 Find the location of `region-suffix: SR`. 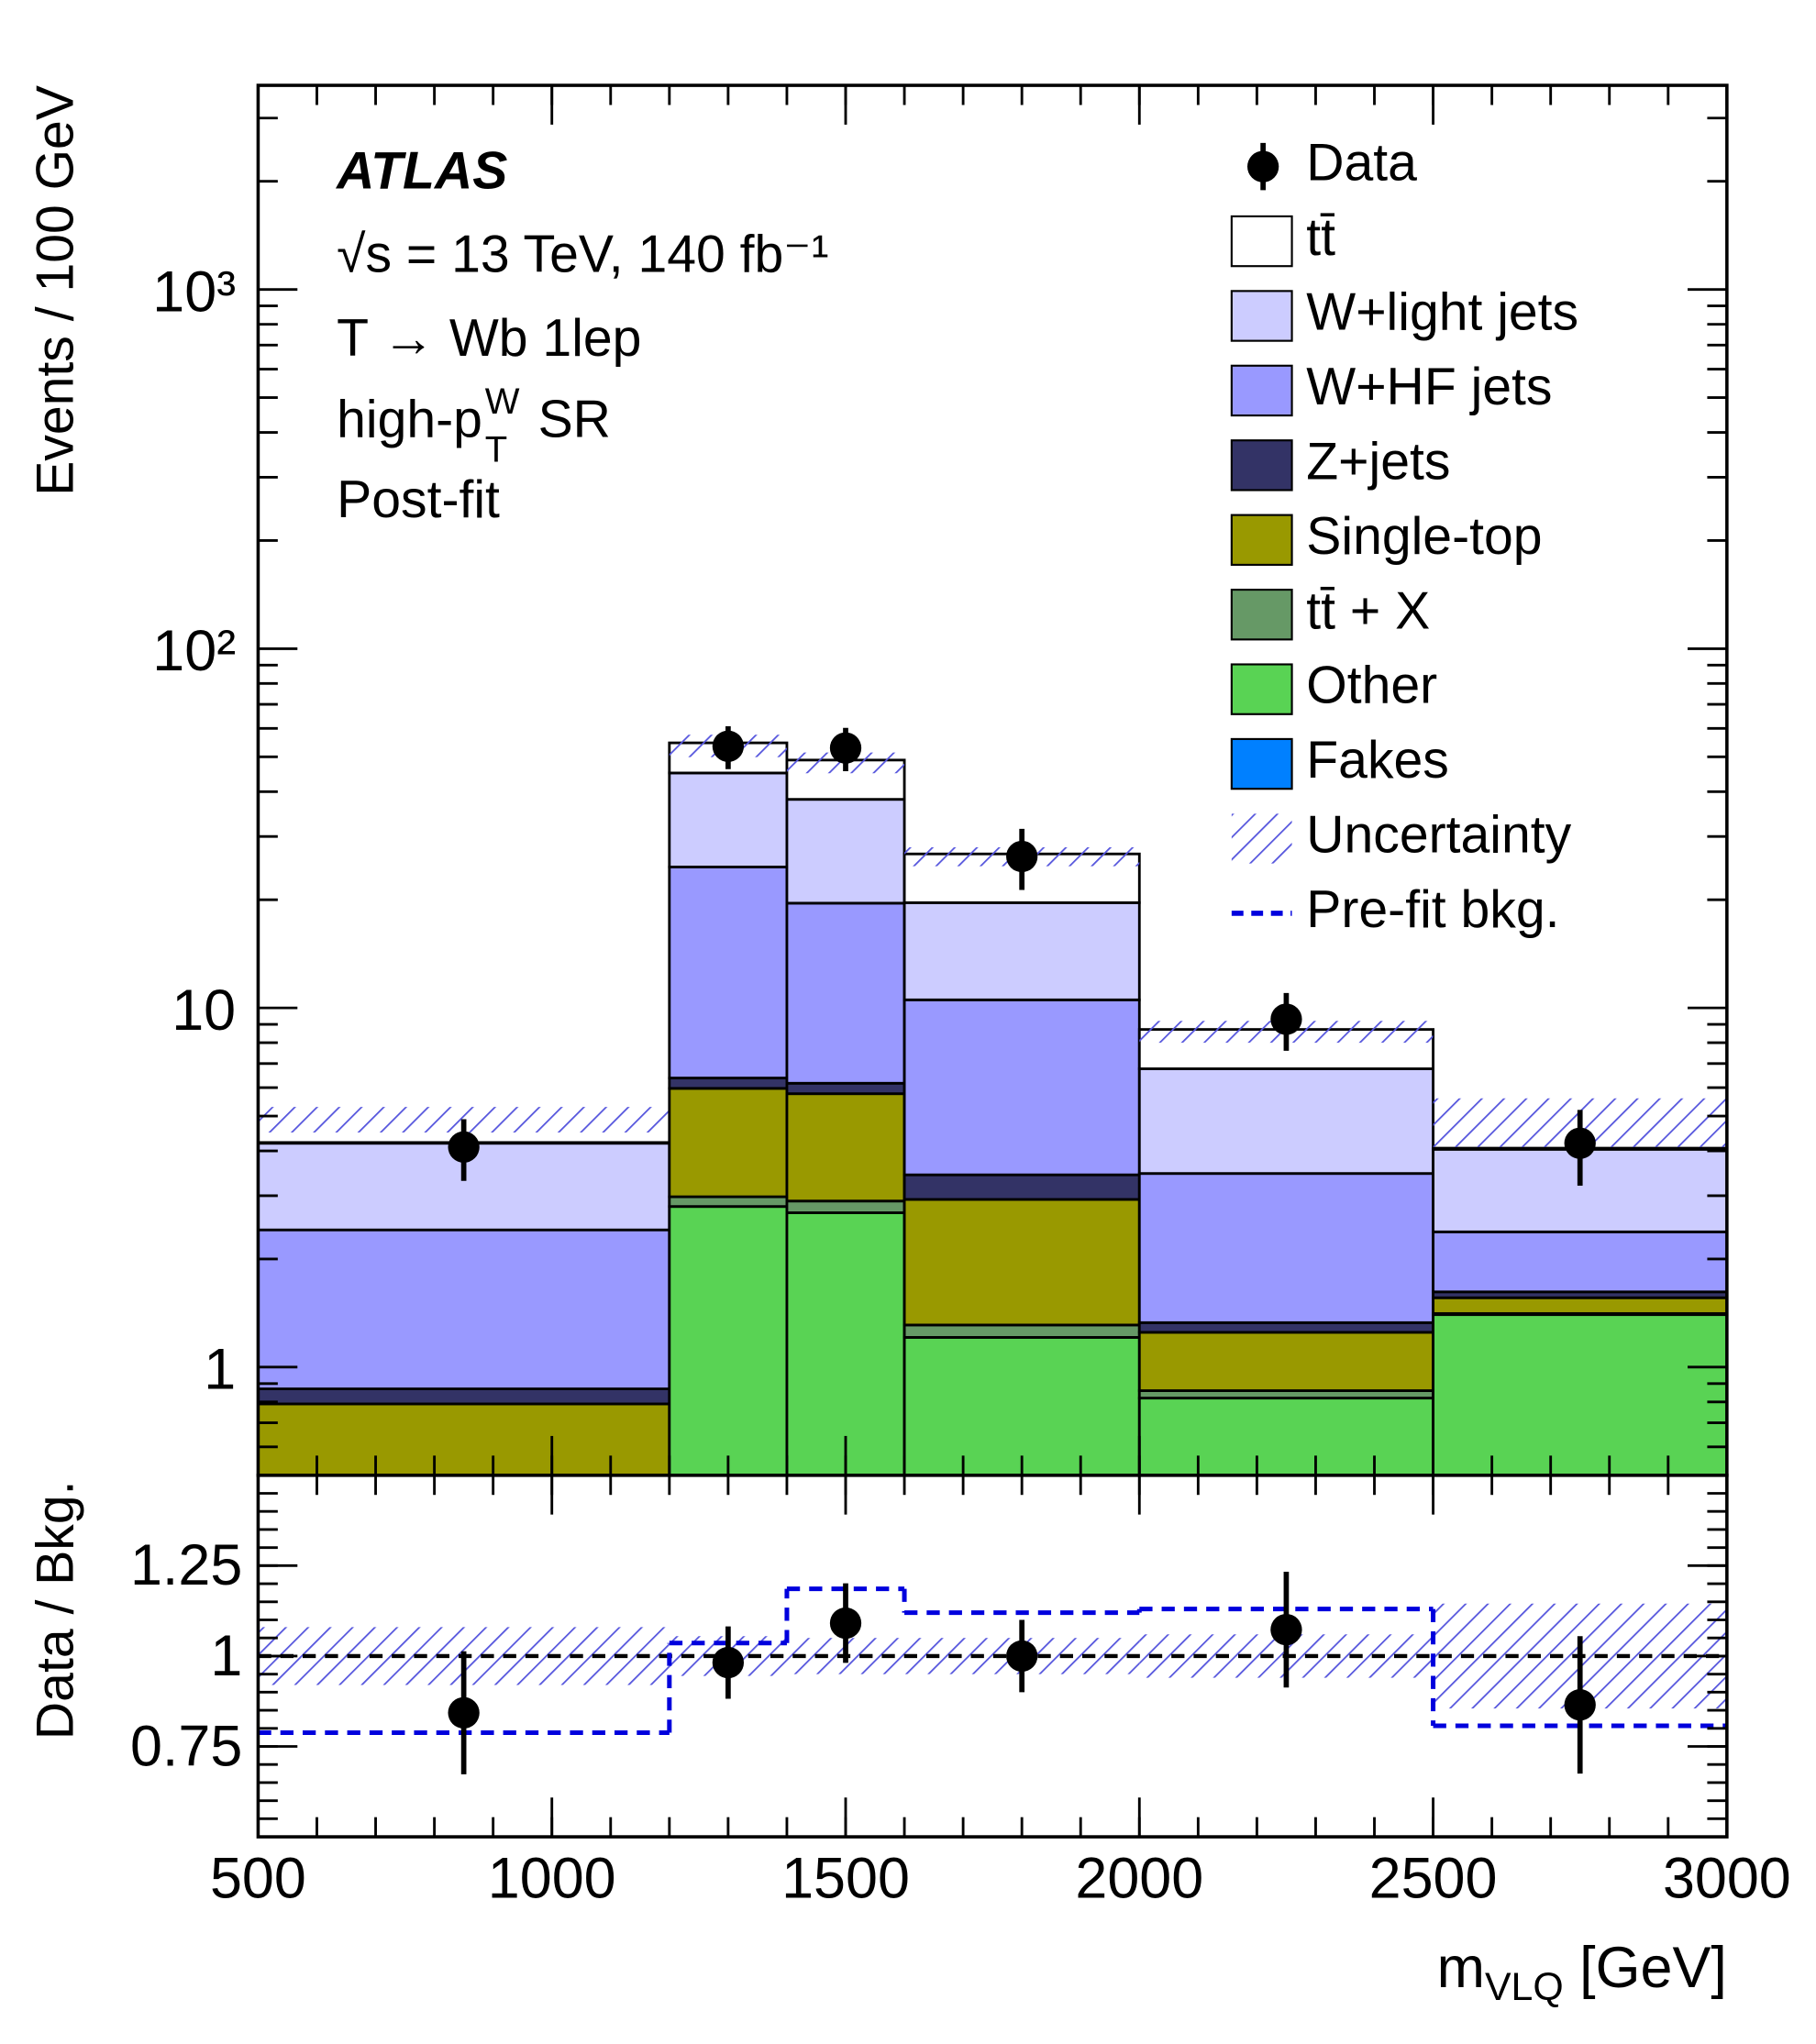

region-suffix: SR is located at coordinates (574, 420).